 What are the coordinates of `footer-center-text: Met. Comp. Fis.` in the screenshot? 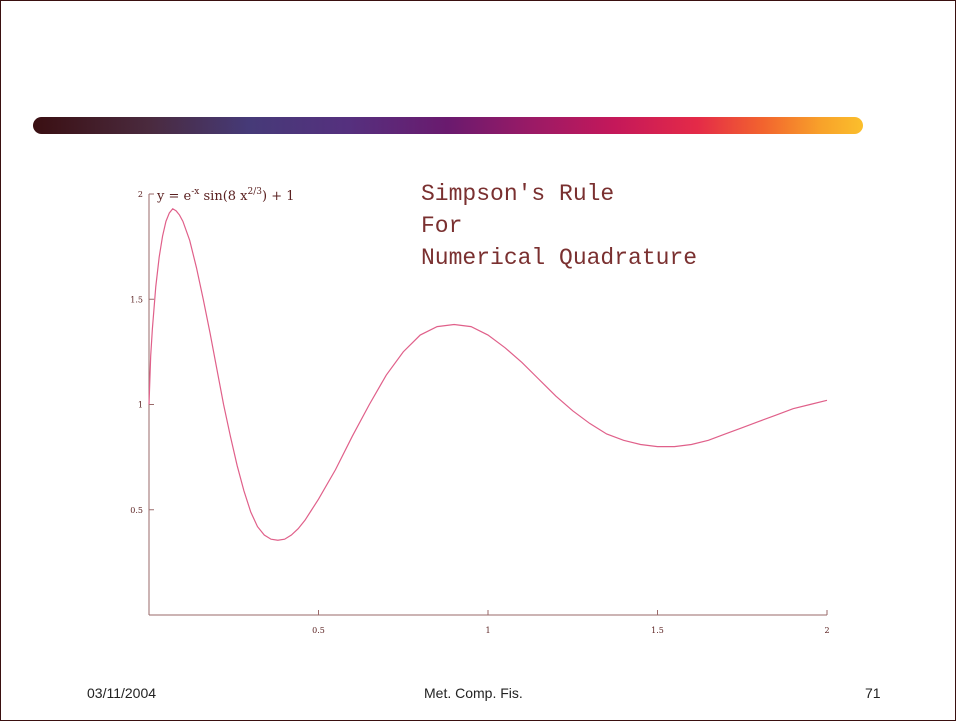 It's located at (473, 693).